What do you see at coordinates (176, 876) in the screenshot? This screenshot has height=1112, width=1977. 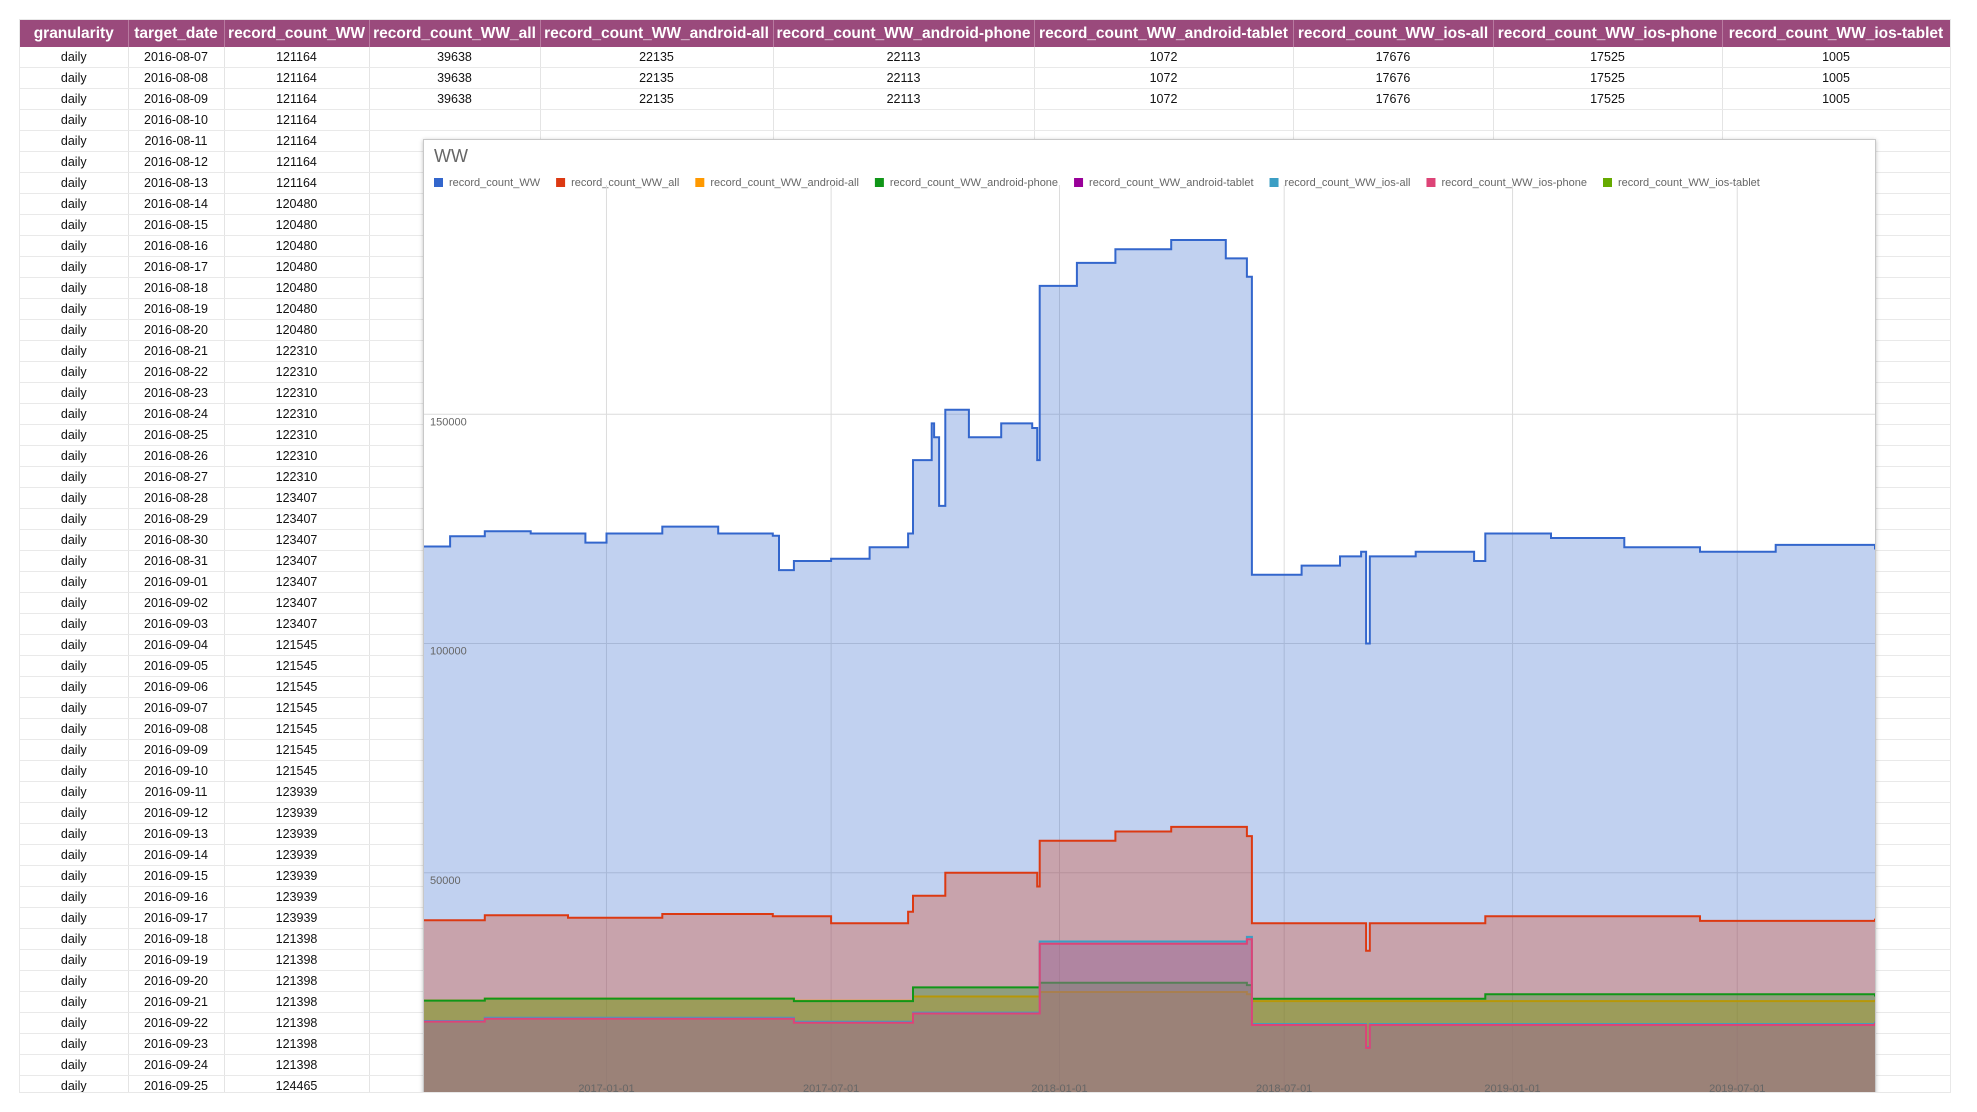 I see `table-cell: 2016-09-15` at bounding box center [176, 876].